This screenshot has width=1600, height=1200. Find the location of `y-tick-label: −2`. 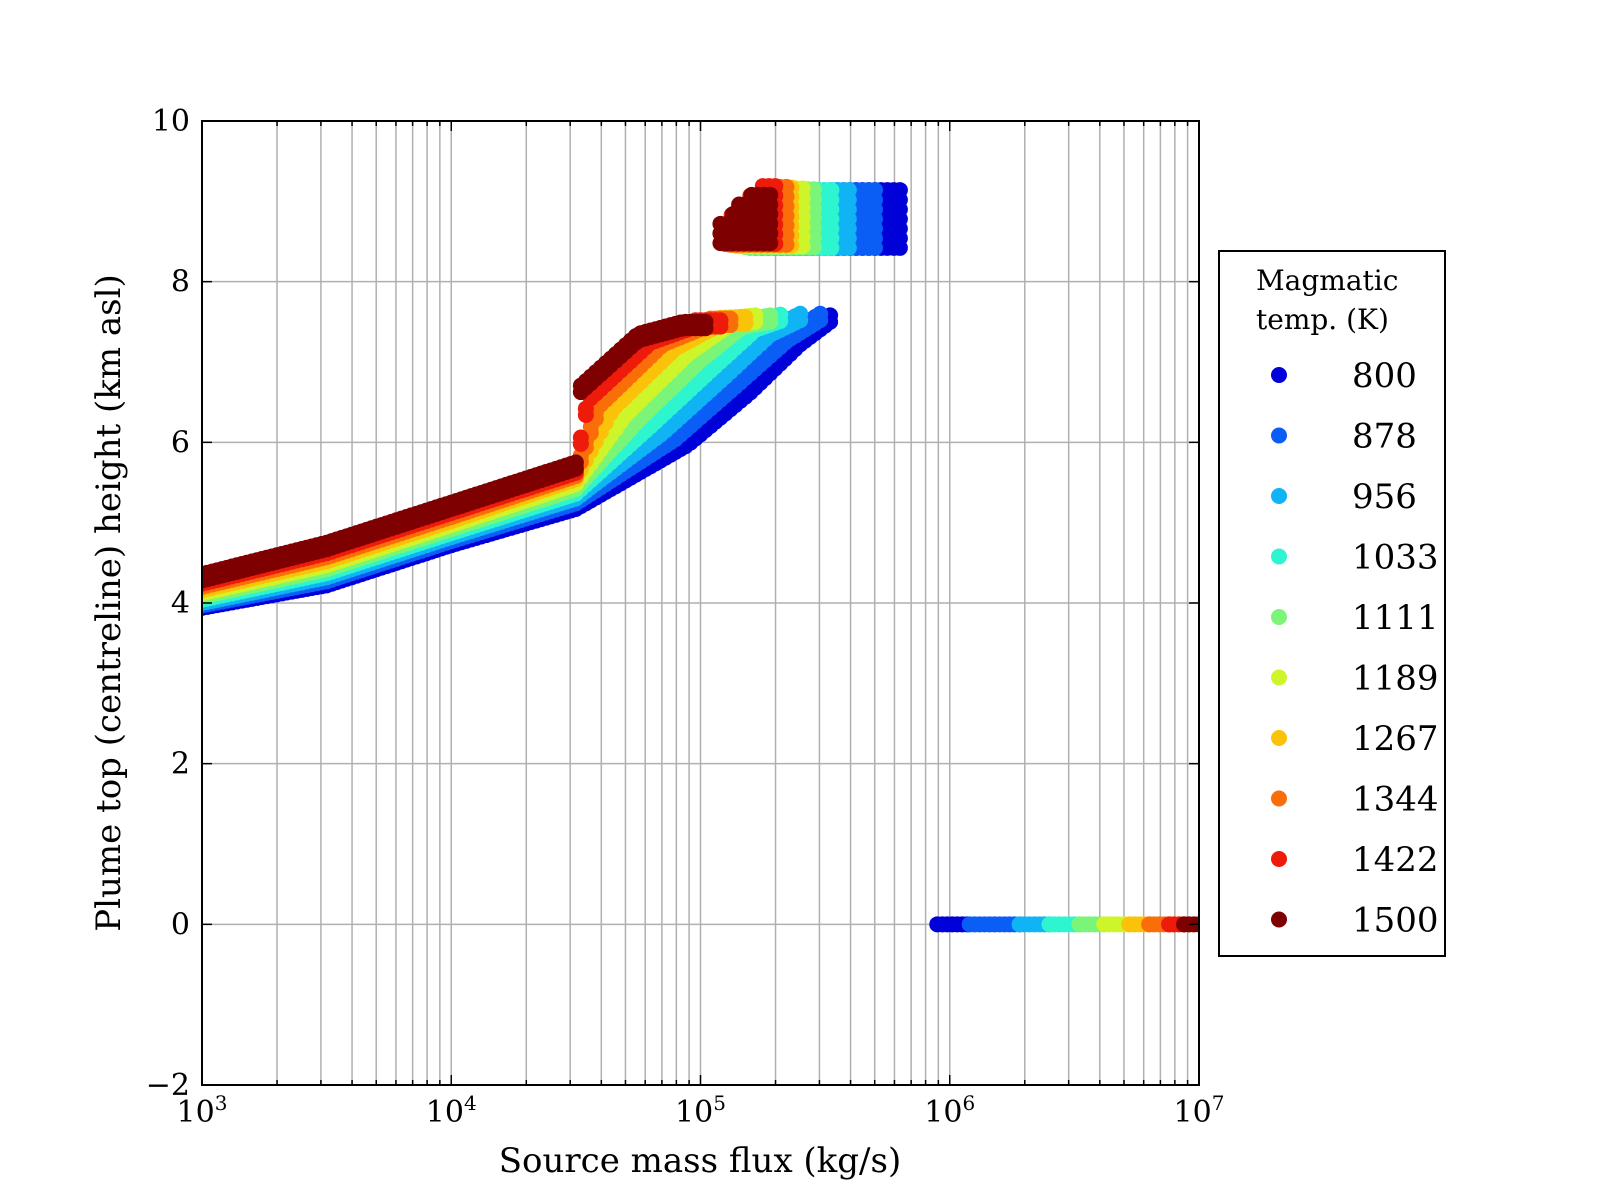

y-tick-label: −2 is located at coordinates (168, 1085).